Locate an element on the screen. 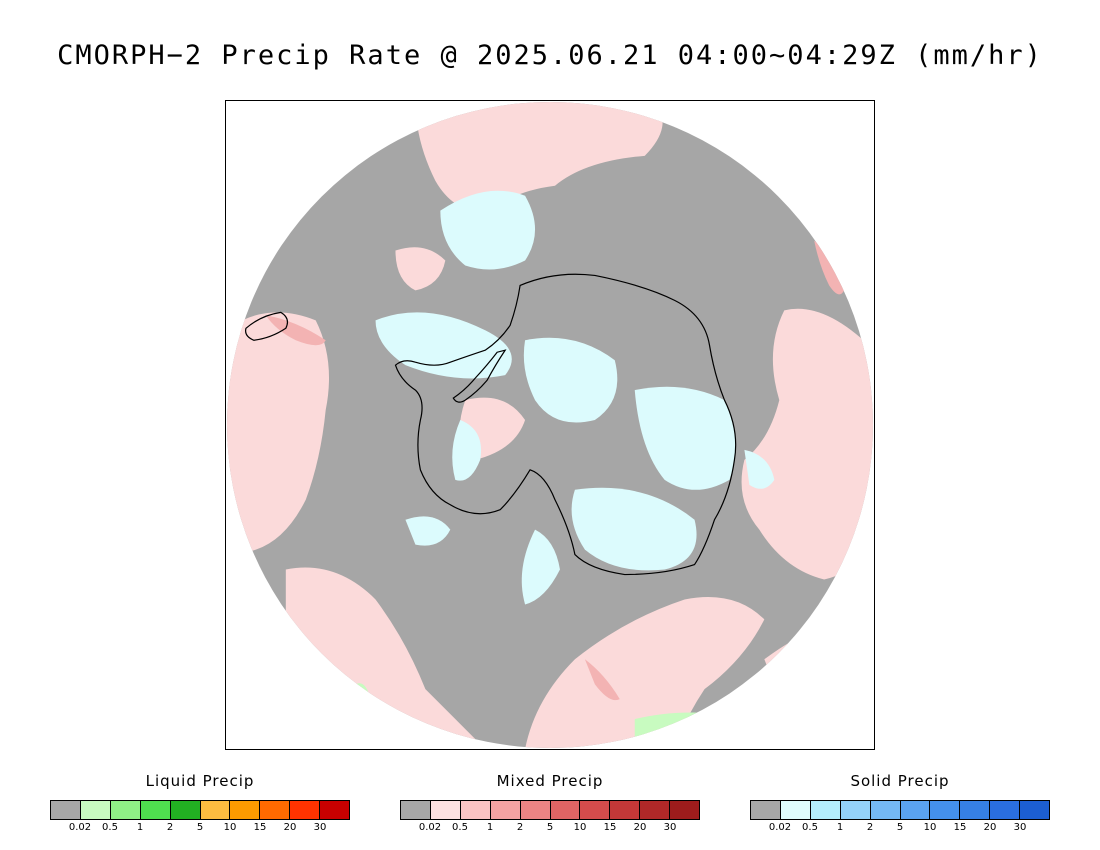 This screenshot has height=850, width=1100. legend-title: Mixed Precip is located at coordinates (550, 781).